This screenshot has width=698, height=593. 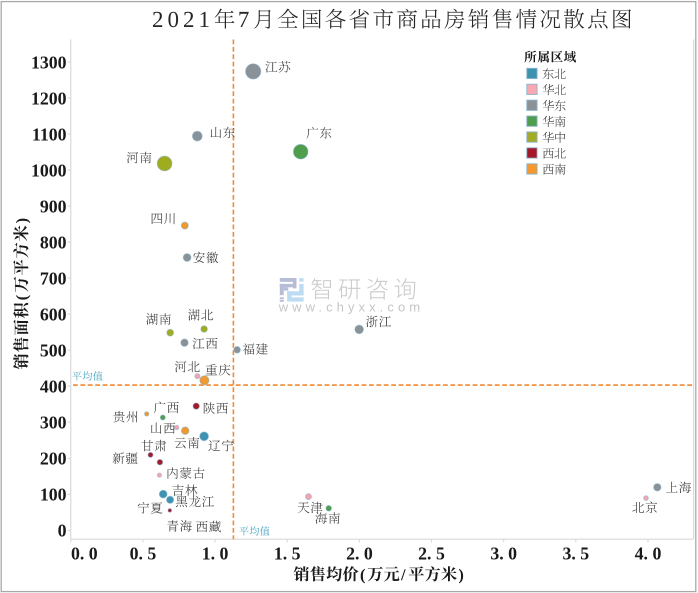 What do you see at coordinates (648, 553) in the screenshot?
I see `svg-text: 4. 0` at bounding box center [648, 553].